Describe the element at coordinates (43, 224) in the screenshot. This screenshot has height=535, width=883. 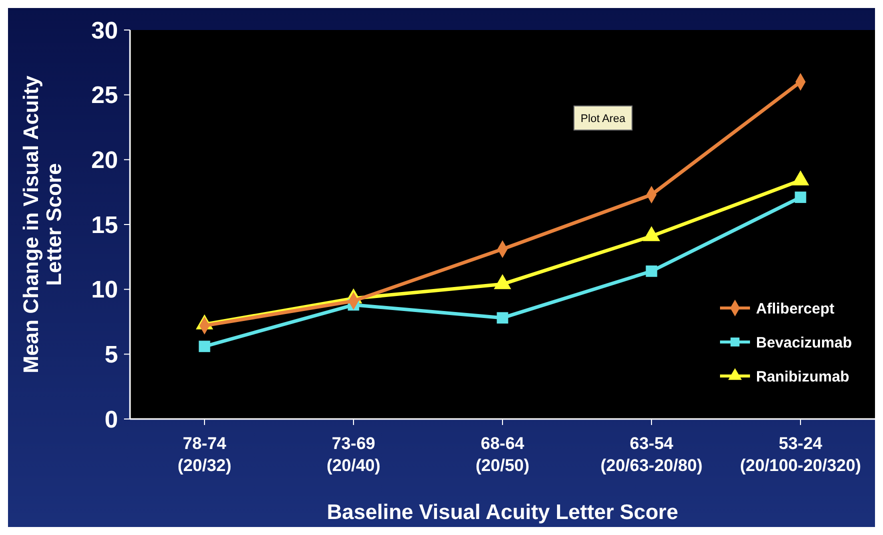
I see `y-axis-title: Mean Change in Visual Acuity Letter Score` at that location.